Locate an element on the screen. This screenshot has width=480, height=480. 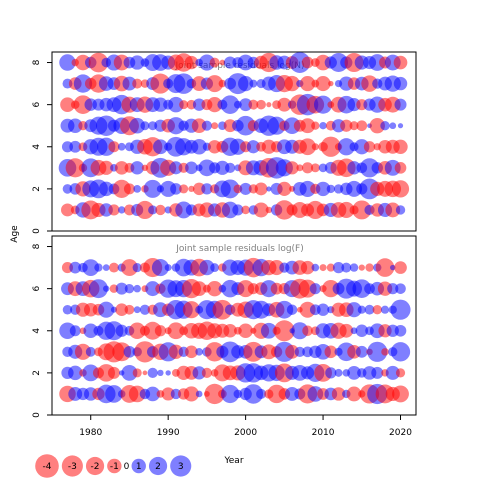
y-tick-label: 0 is located at coordinates (37, 231).